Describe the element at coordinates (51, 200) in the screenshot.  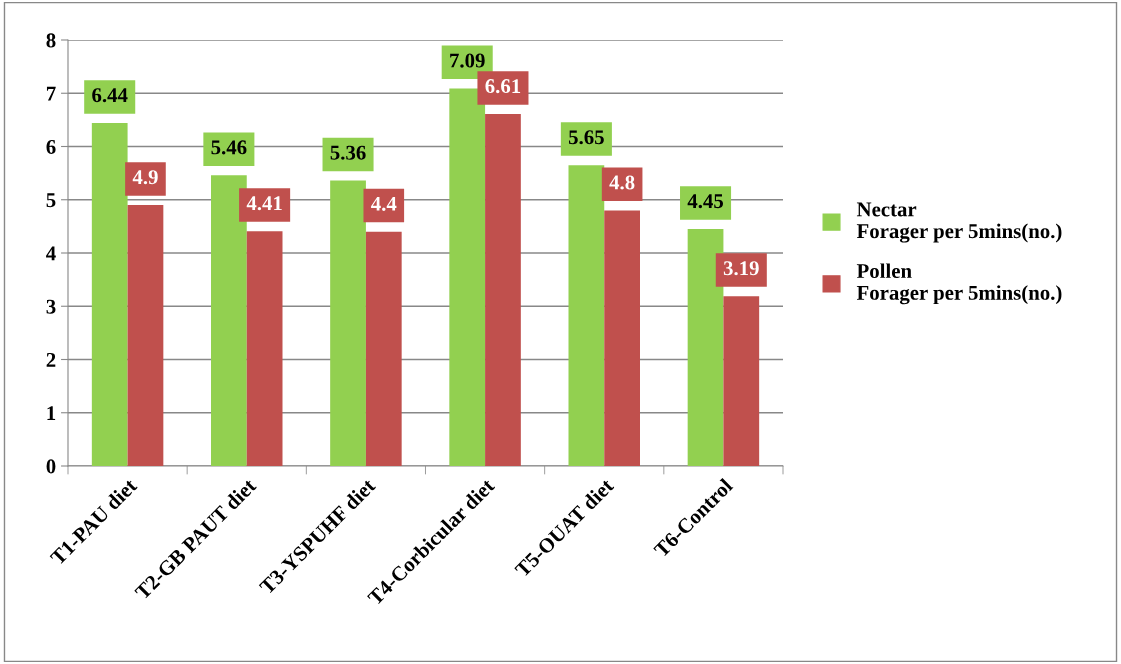
I see `y-tick-label: 5` at that location.